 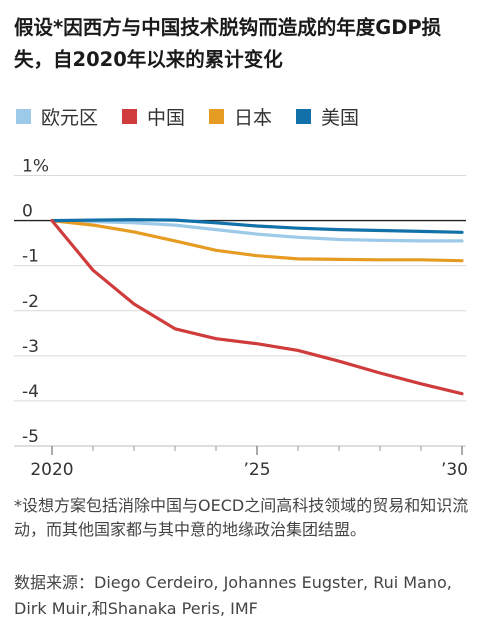 What do you see at coordinates (340, 117) in the screenshot?
I see `legend-label-usa: 美国` at bounding box center [340, 117].